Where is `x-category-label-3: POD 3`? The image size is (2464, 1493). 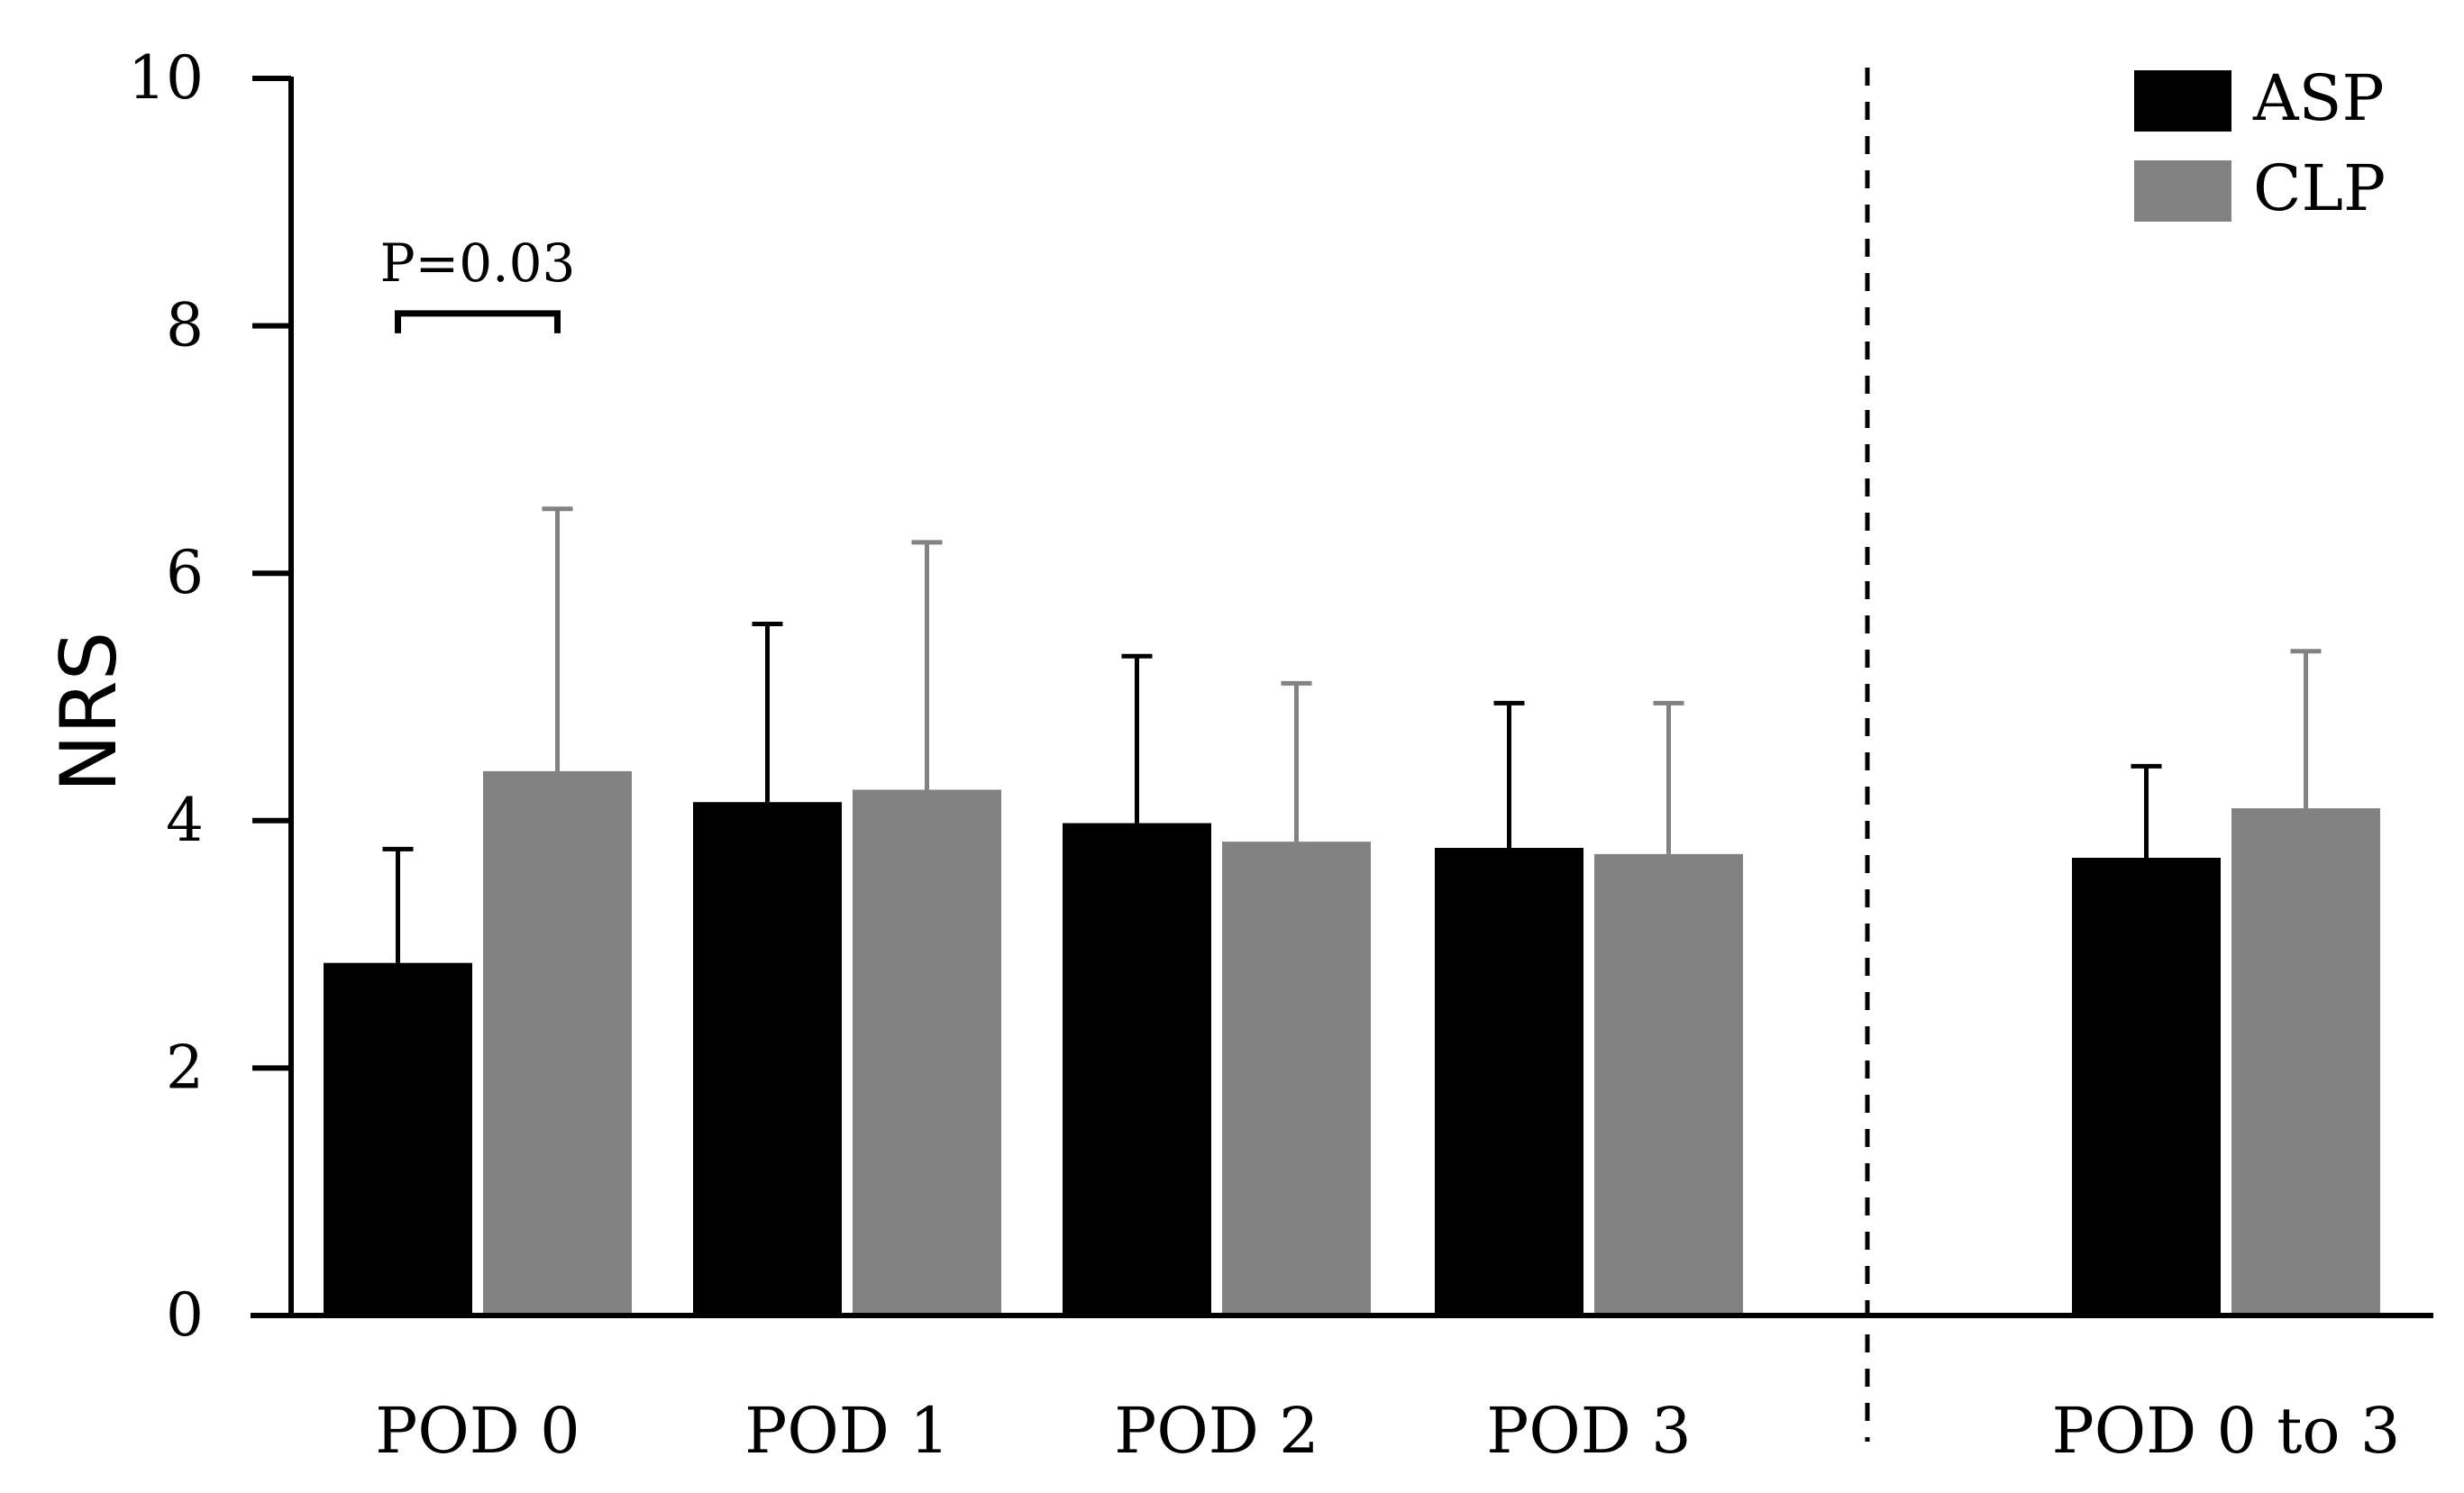
x-category-label-3: POD 3 is located at coordinates (1588, 1431).